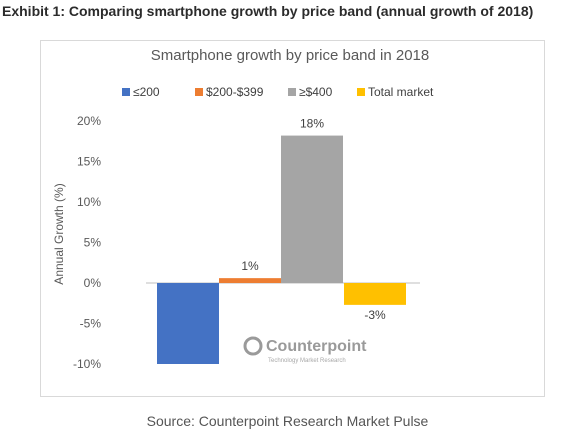 The image size is (575, 434). What do you see at coordinates (316, 92) in the screenshot?
I see `legend-label: ≥$400` at bounding box center [316, 92].